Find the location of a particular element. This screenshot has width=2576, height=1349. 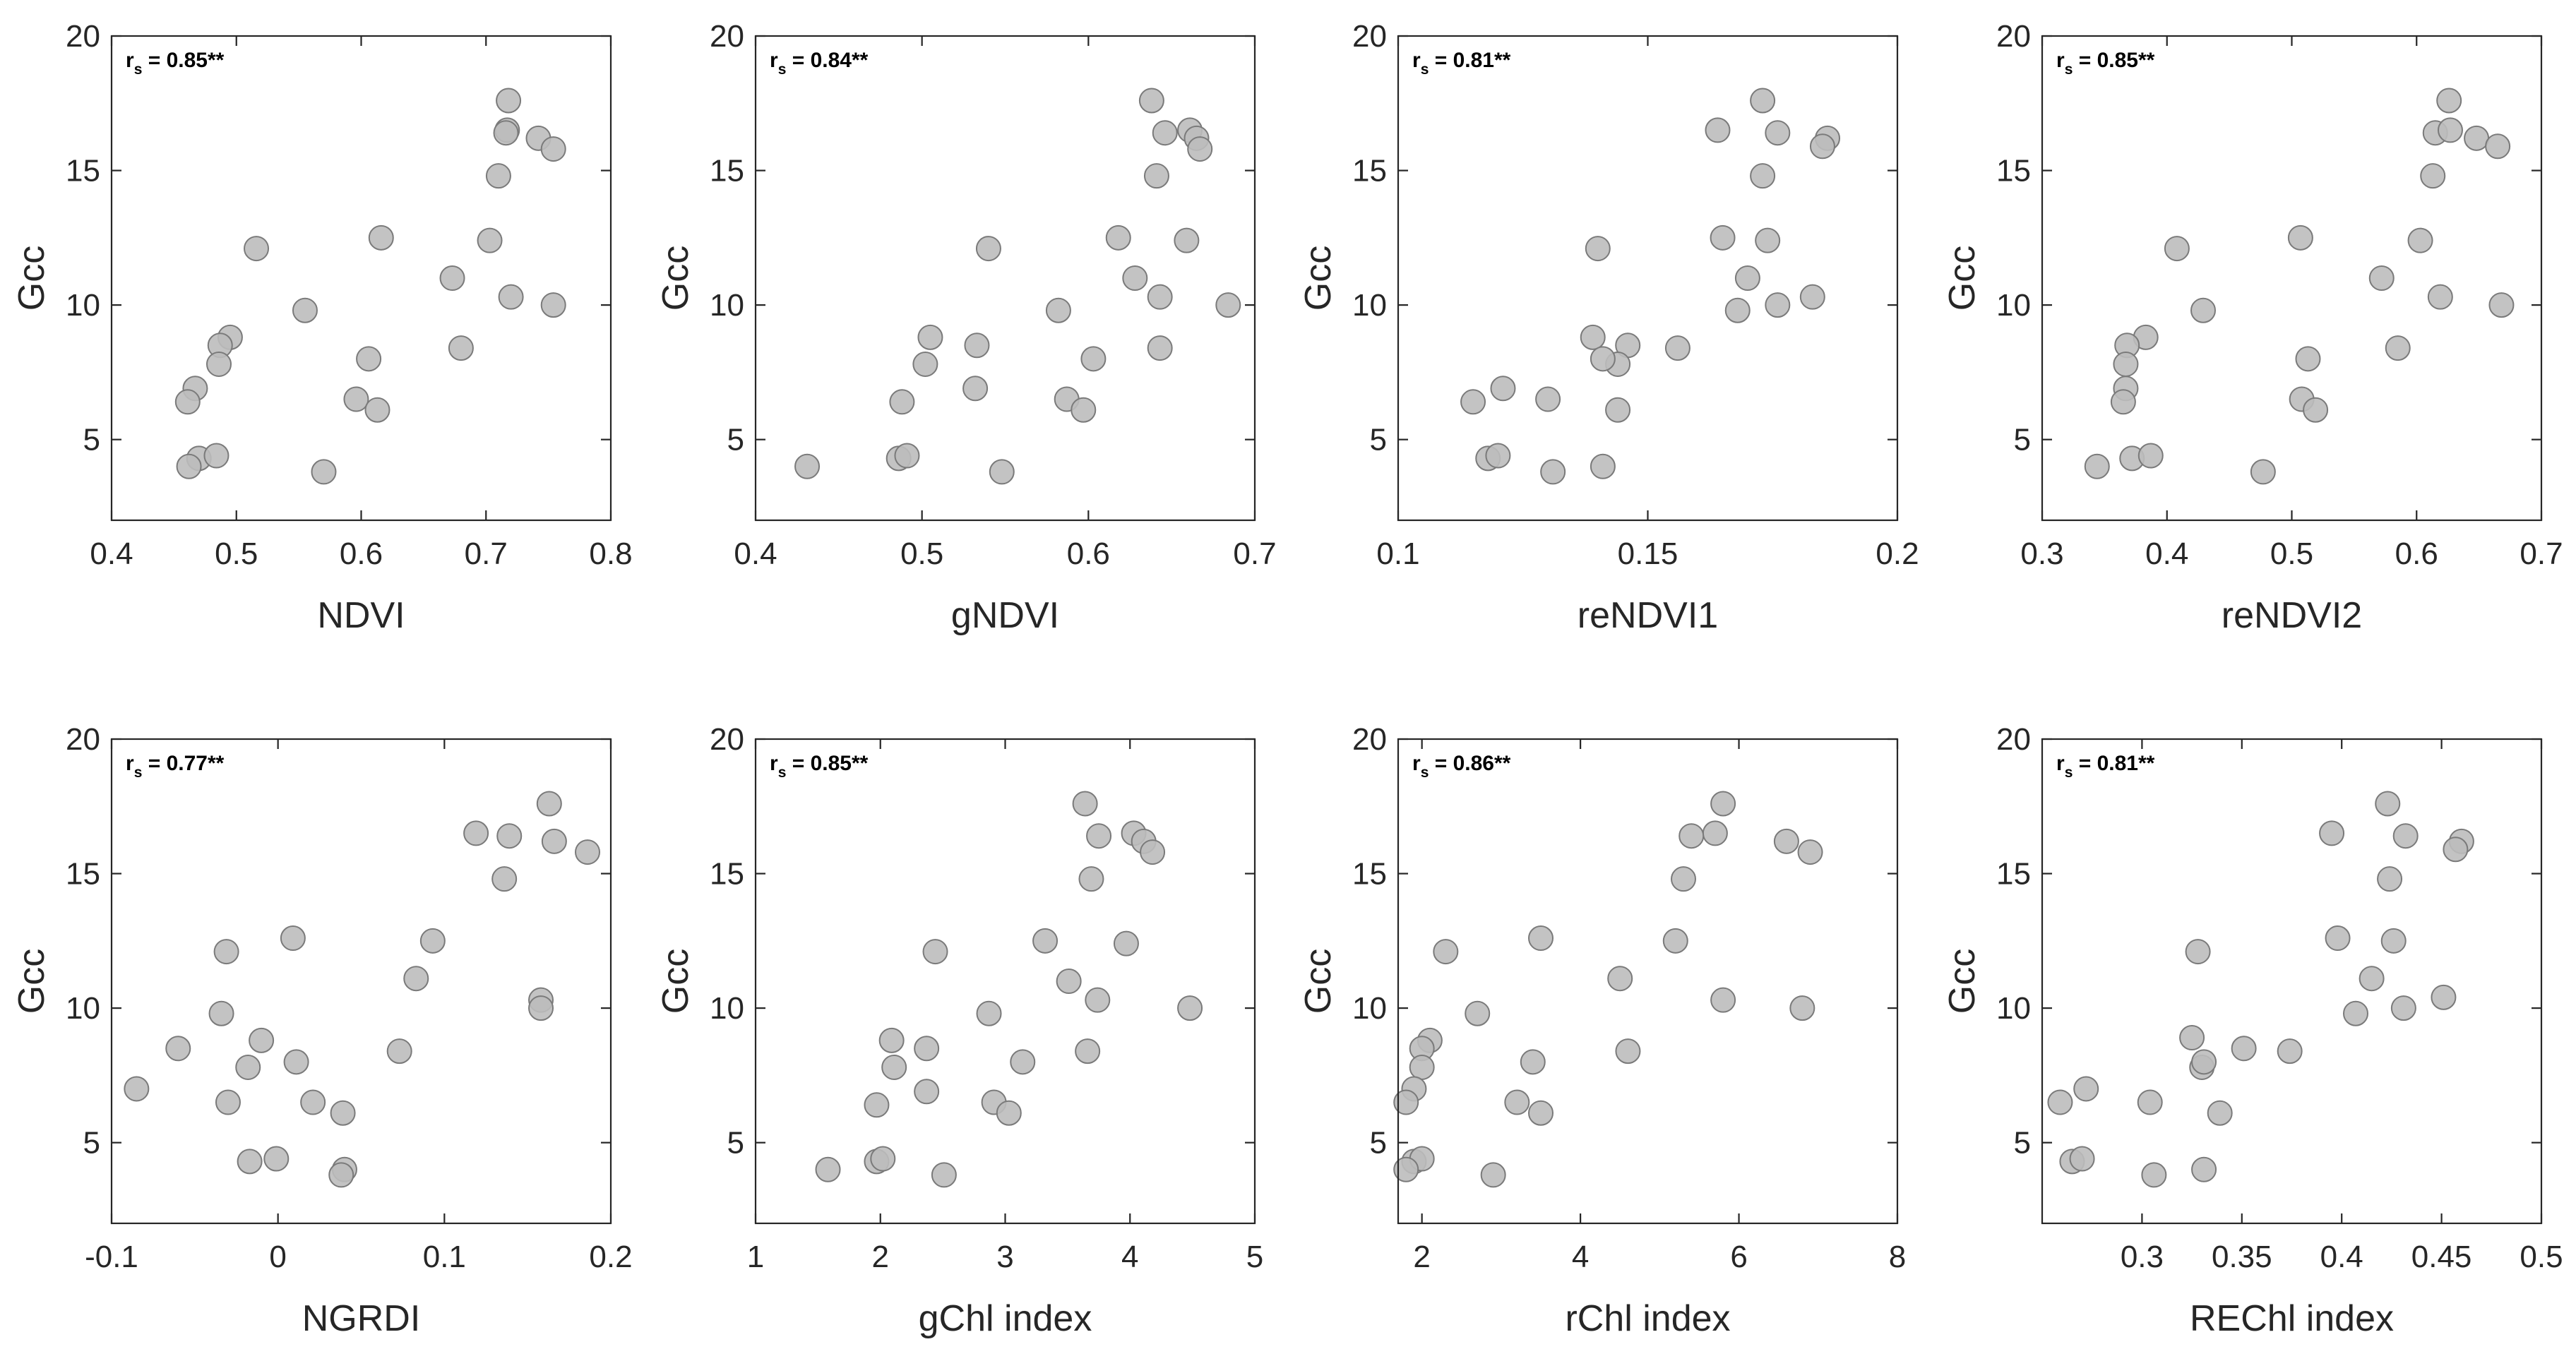

x-tick-label: 8 is located at coordinates (1897, 1257).